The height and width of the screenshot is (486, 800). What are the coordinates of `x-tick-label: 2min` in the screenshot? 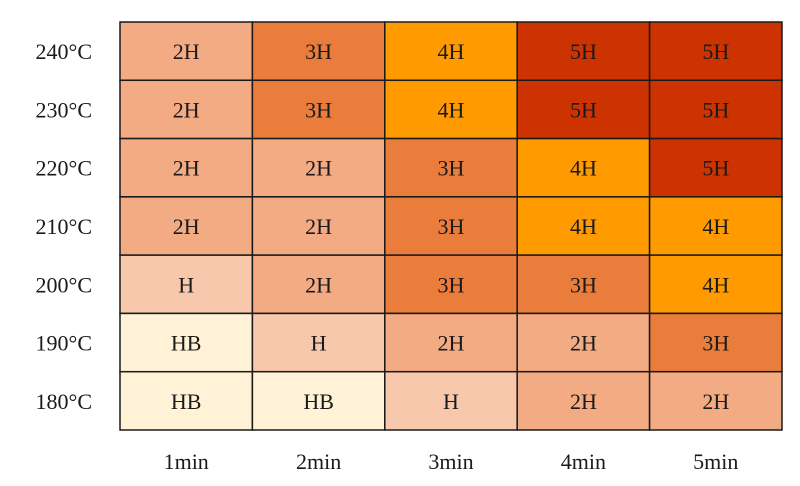 It's located at (318, 461).